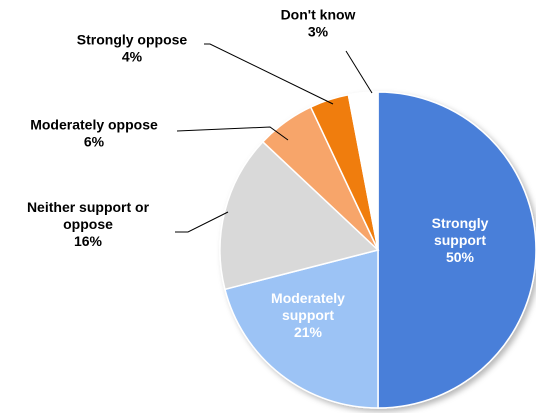 The width and height of the screenshot is (536, 413). I want to click on slice-label-line: Don't know, so click(318, 15).